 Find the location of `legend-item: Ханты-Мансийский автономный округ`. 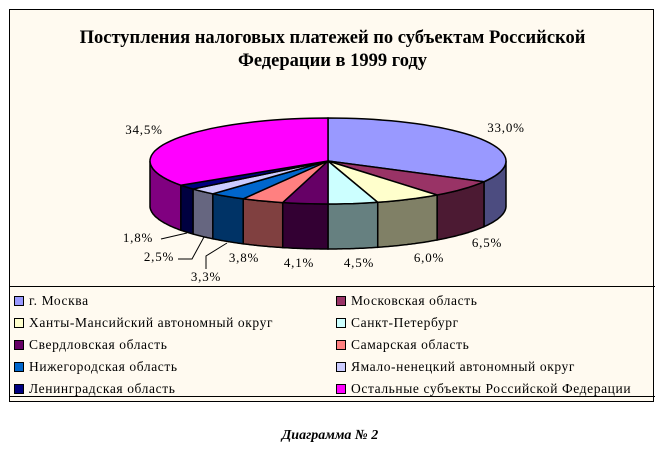

legend-item: Ханты-Мансийский автономный округ is located at coordinates (143, 323).